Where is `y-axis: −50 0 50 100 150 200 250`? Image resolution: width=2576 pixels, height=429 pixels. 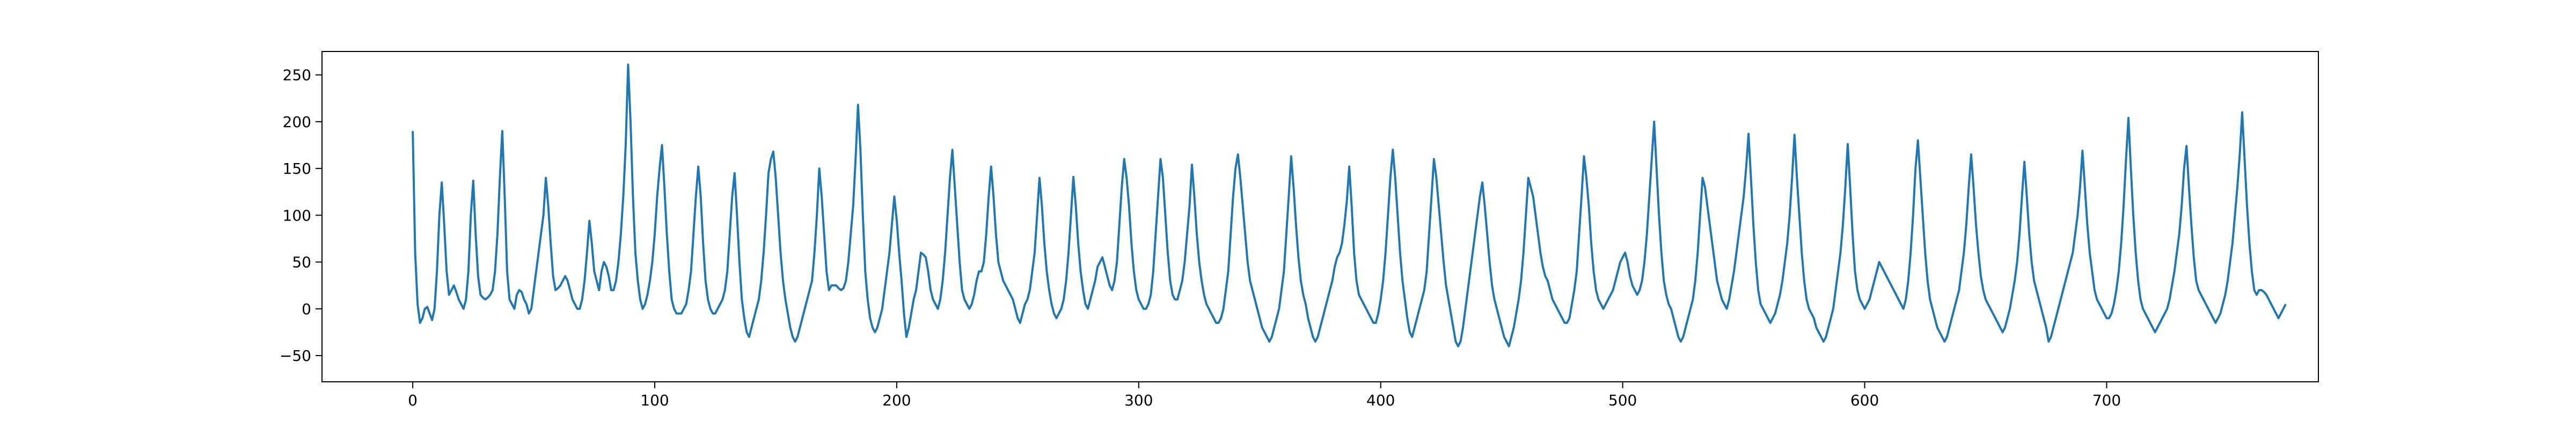 y-axis: −50 0 50 100 150 200 250 is located at coordinates (301, 215).